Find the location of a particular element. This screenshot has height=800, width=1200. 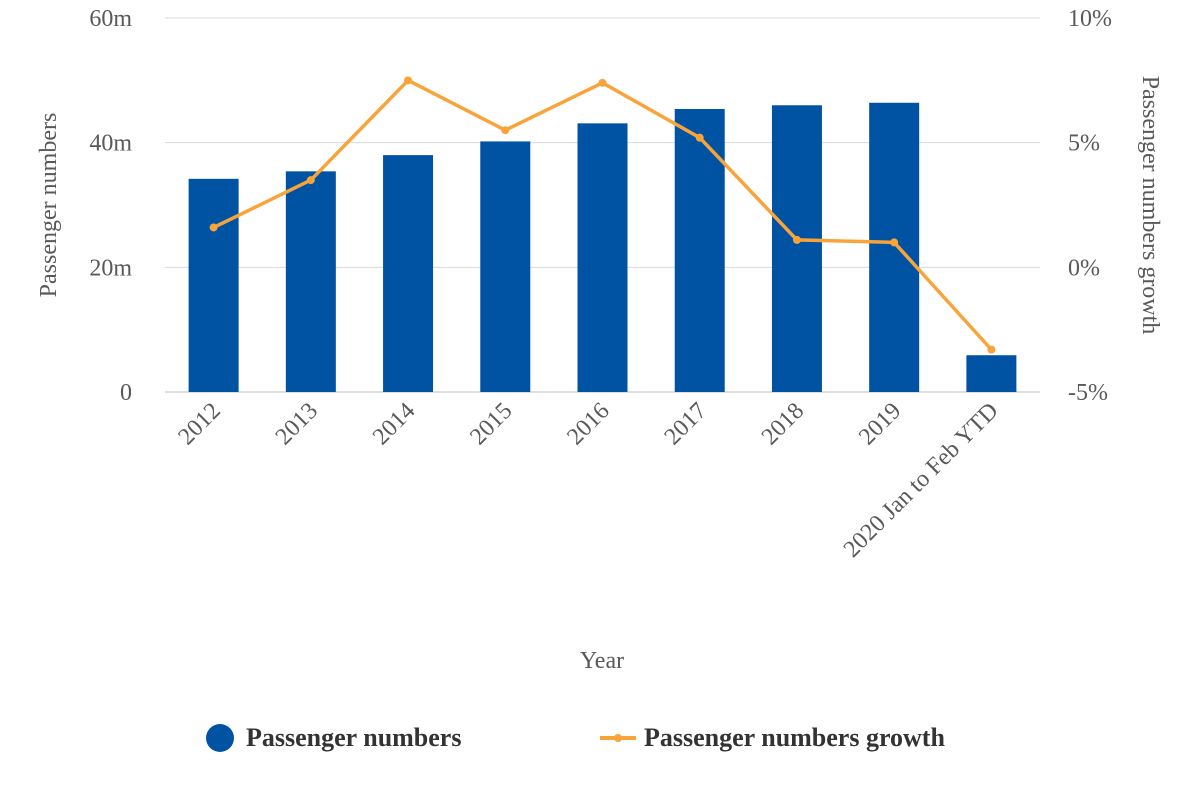

y-tick-label: 20m is located at coordinates (110, 268).